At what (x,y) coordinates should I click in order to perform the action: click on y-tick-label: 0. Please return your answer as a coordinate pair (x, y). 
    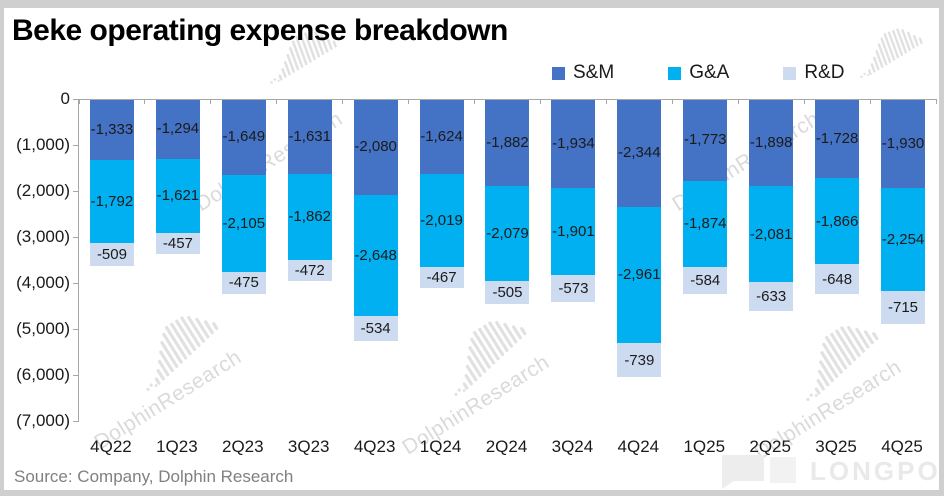
    Looking at the image, I should click on (65, 98).